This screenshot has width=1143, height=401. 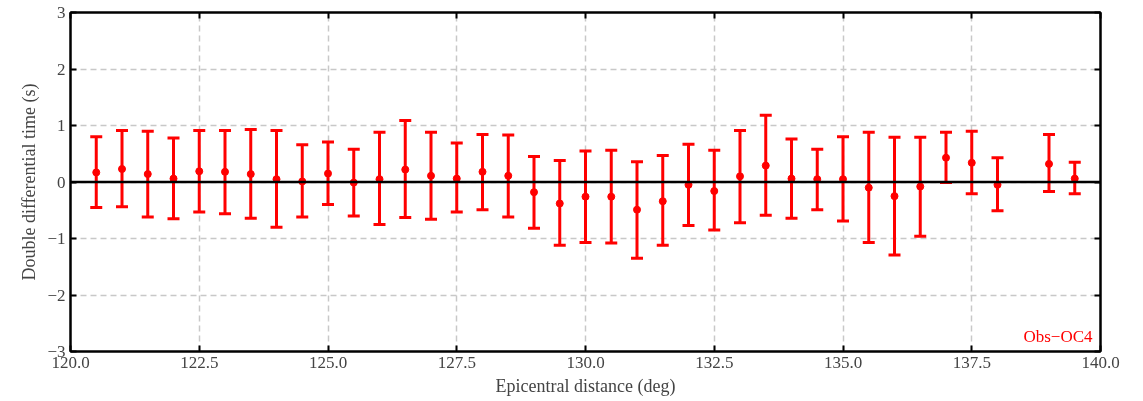 What do you see at coordinates (61, 125) in the screenshot?
I see `y-tick-label: 1` at bounding box center [61, 125].